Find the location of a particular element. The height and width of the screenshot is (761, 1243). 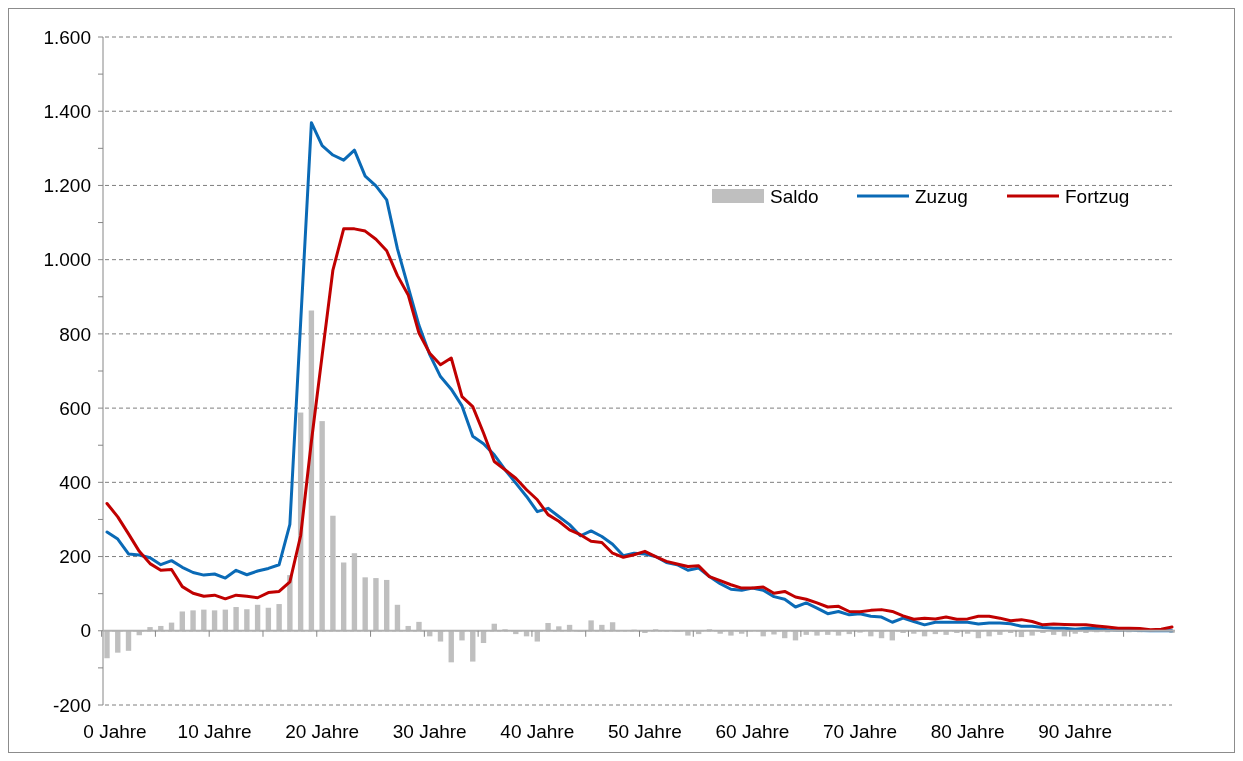

x-tick-label: 50 Jahre is located at coordinates (644, 731).